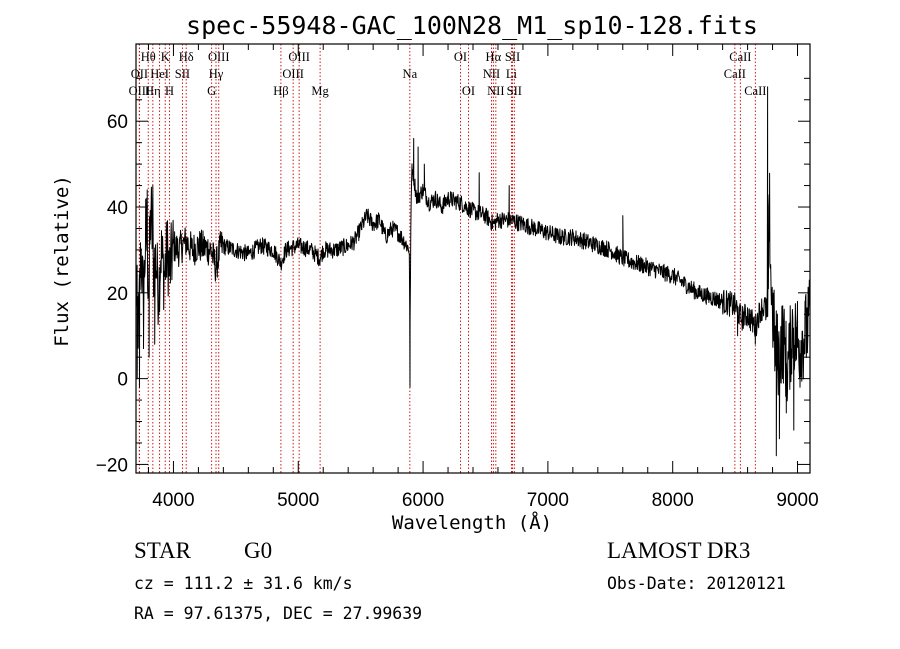 This screenshot has width=900, height=649. Describe the element at coordinates (216, 74) in the screenshot. I see `line-label: Hγ` at that location.